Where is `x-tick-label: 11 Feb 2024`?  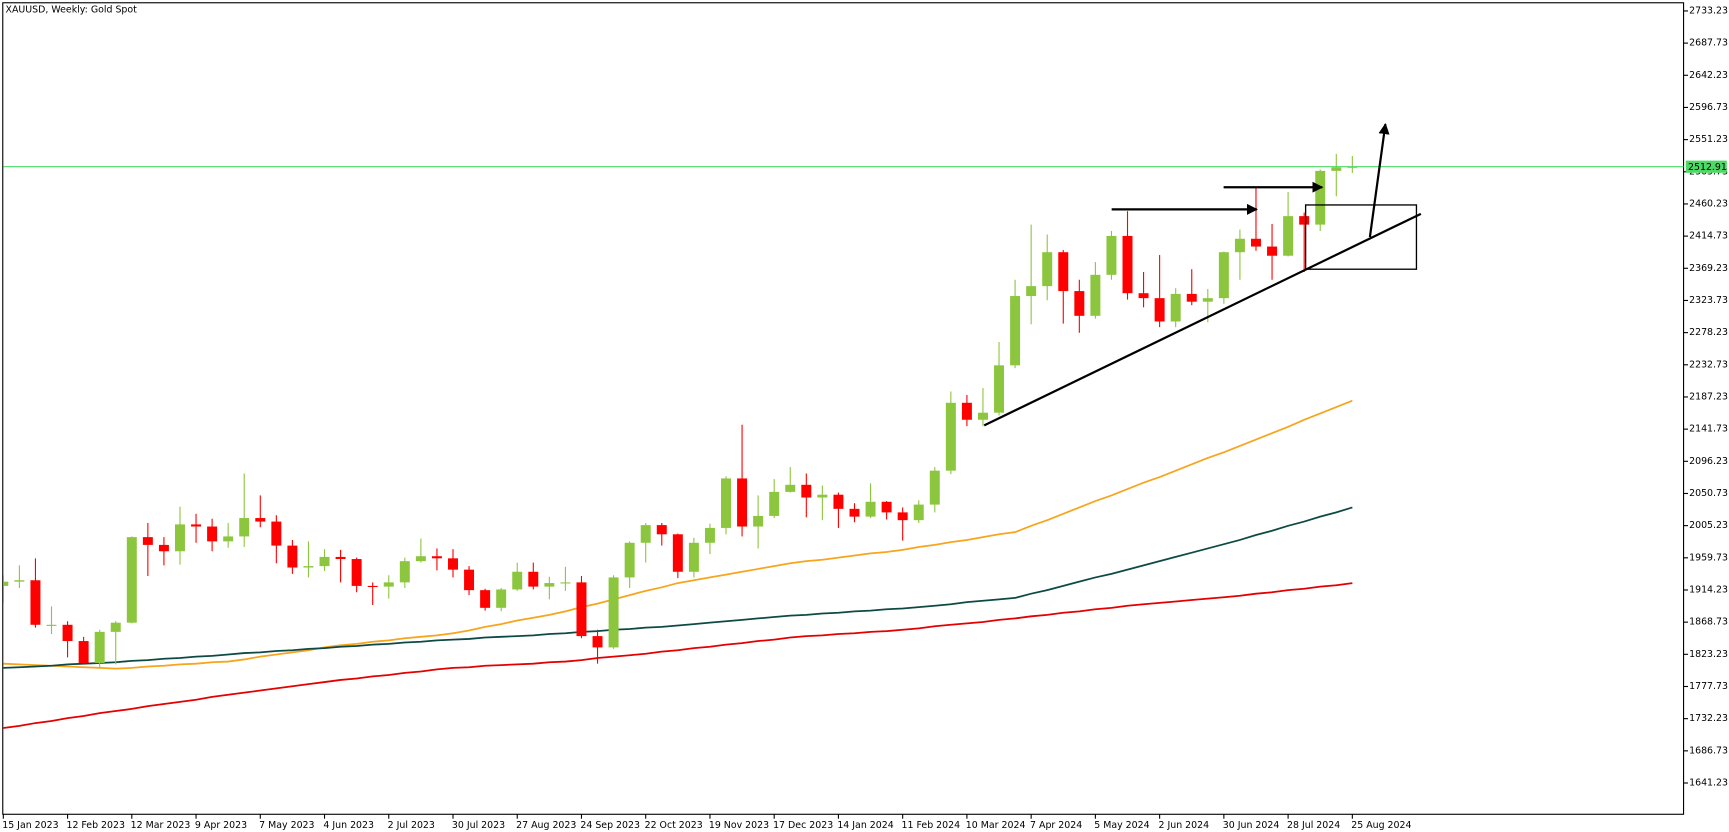
x-tick-label: 11 Feb 2024 is located at coordinates (931, 825).